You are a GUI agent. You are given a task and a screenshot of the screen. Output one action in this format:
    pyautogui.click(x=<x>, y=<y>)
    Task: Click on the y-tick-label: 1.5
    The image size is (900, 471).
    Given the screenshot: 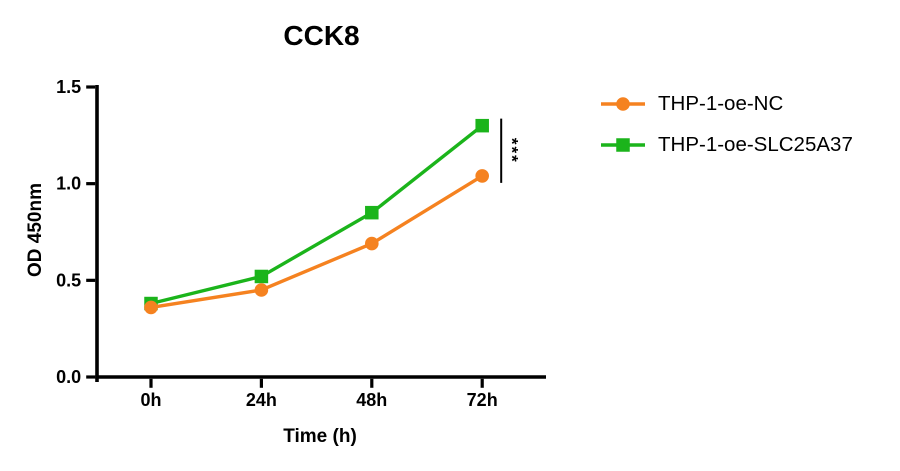 What is the action you would take?
    pyautogui.click(x=68, y=87)
    